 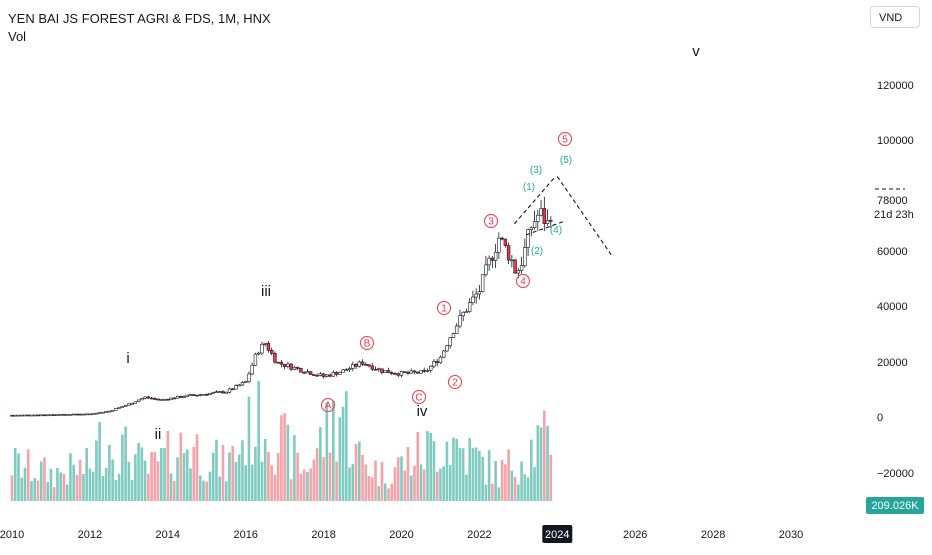 I want to click on wave-label-iii: iii, so click(x=266, y=291).